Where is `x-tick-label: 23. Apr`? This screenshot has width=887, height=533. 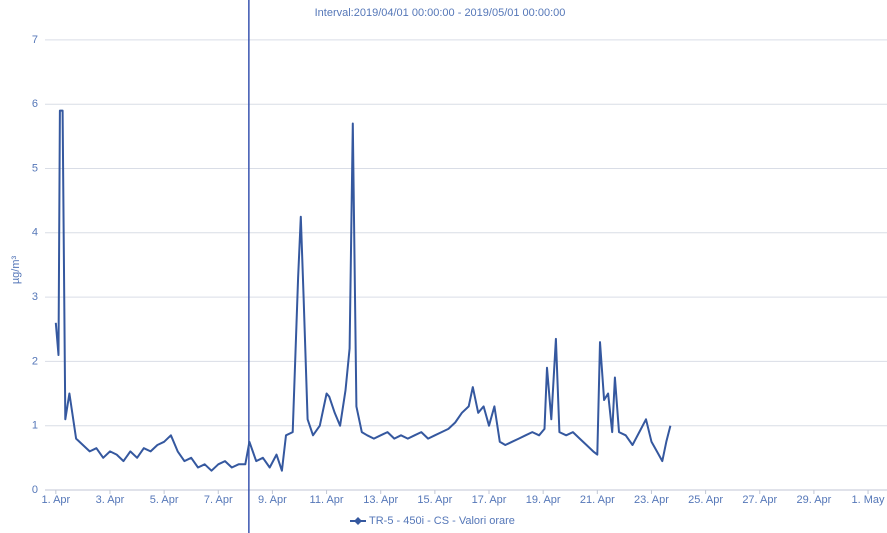
x-tick-label: 23. Apr is located at coordinates (651, 500).